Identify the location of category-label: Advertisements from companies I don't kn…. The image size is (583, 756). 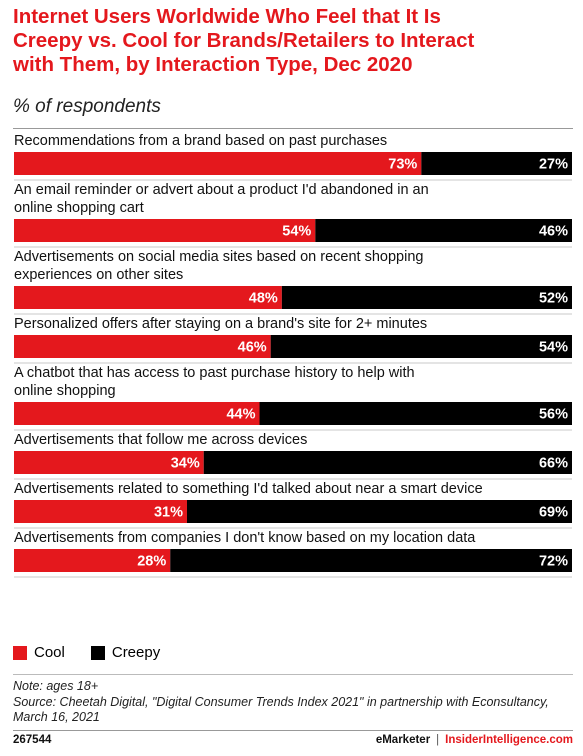
(245, 538).